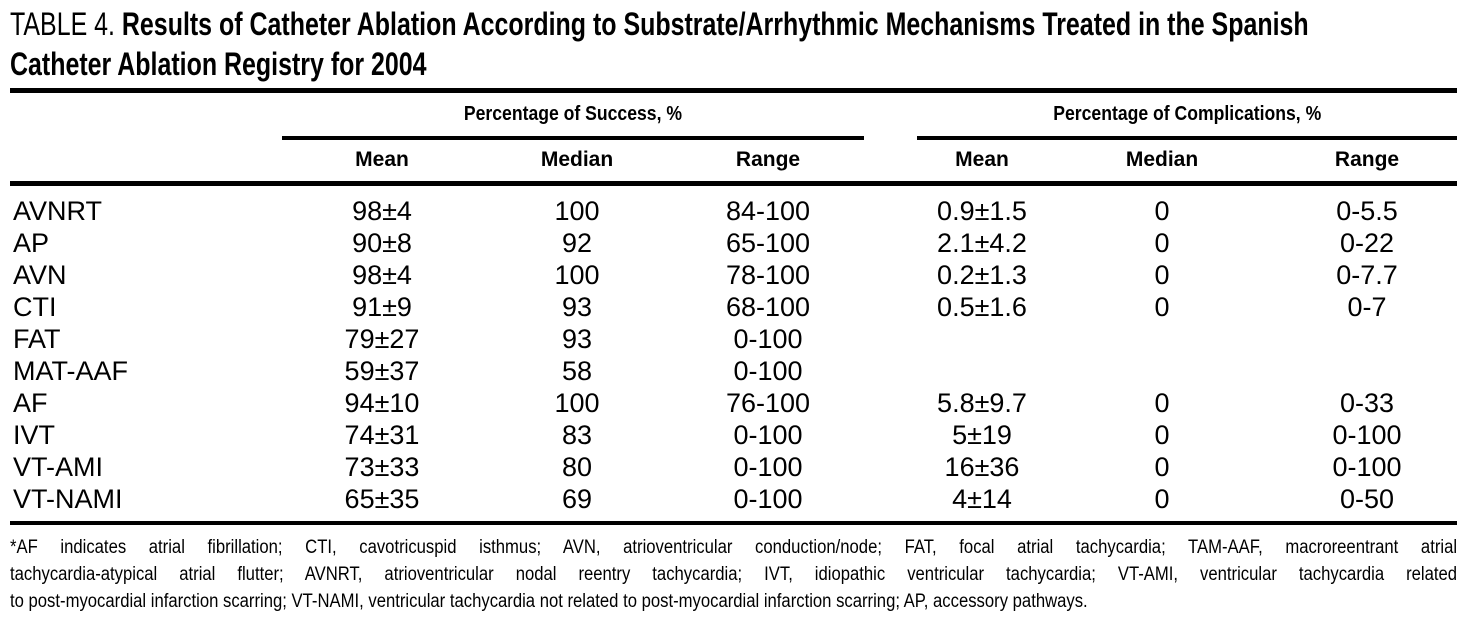 The width and height of the screenshot is (1475, 631). Describe the element at coordinates (382, 275) in the screenshot. I see `success-mean-value: 98±4` at that location.